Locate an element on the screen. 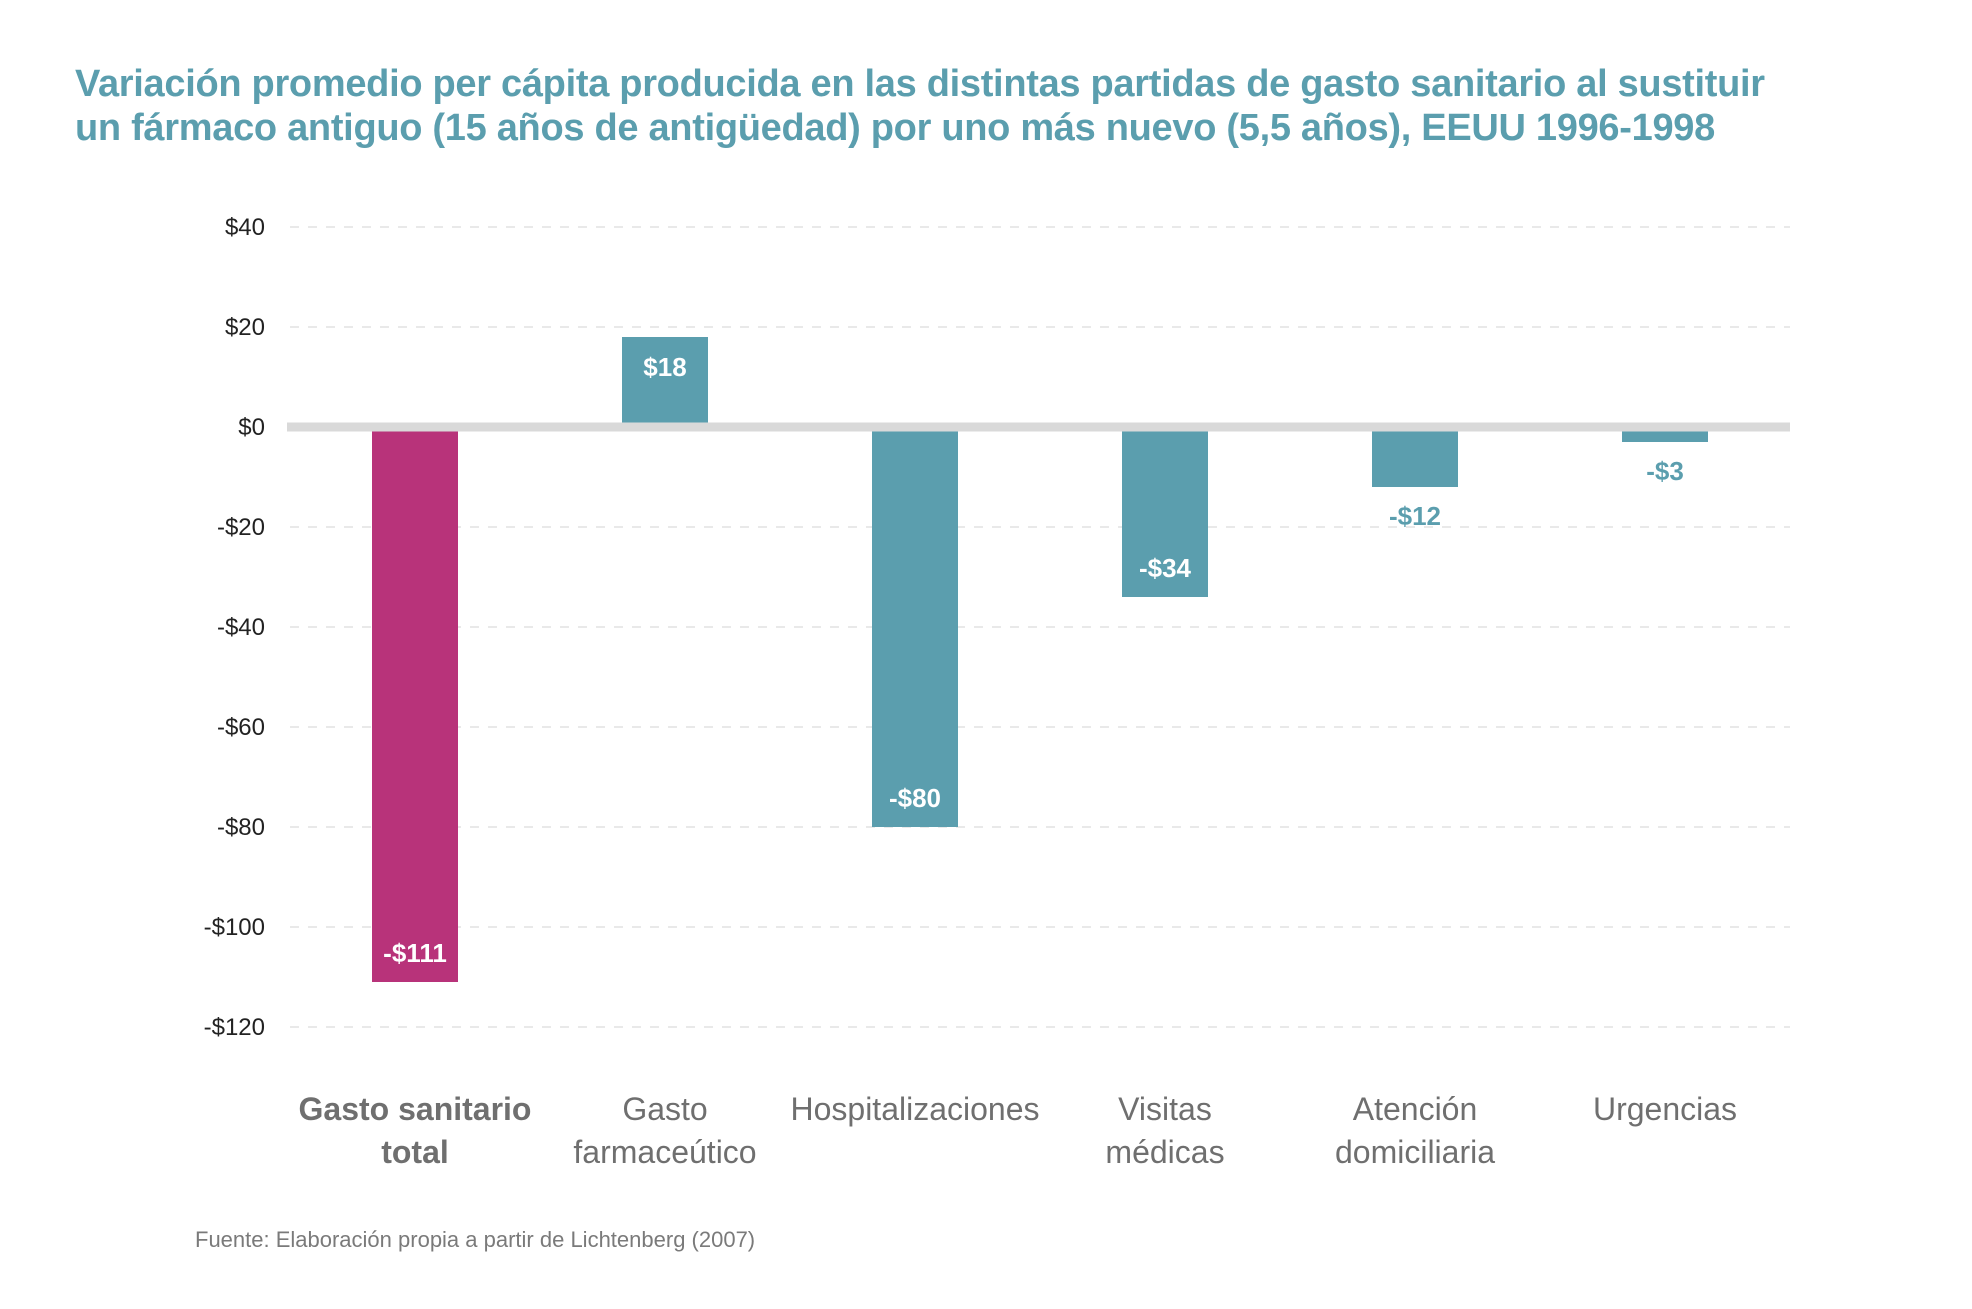 The image size is (1972, 1309). y-tick-label: -$100 is located at coordinates (234, 927).